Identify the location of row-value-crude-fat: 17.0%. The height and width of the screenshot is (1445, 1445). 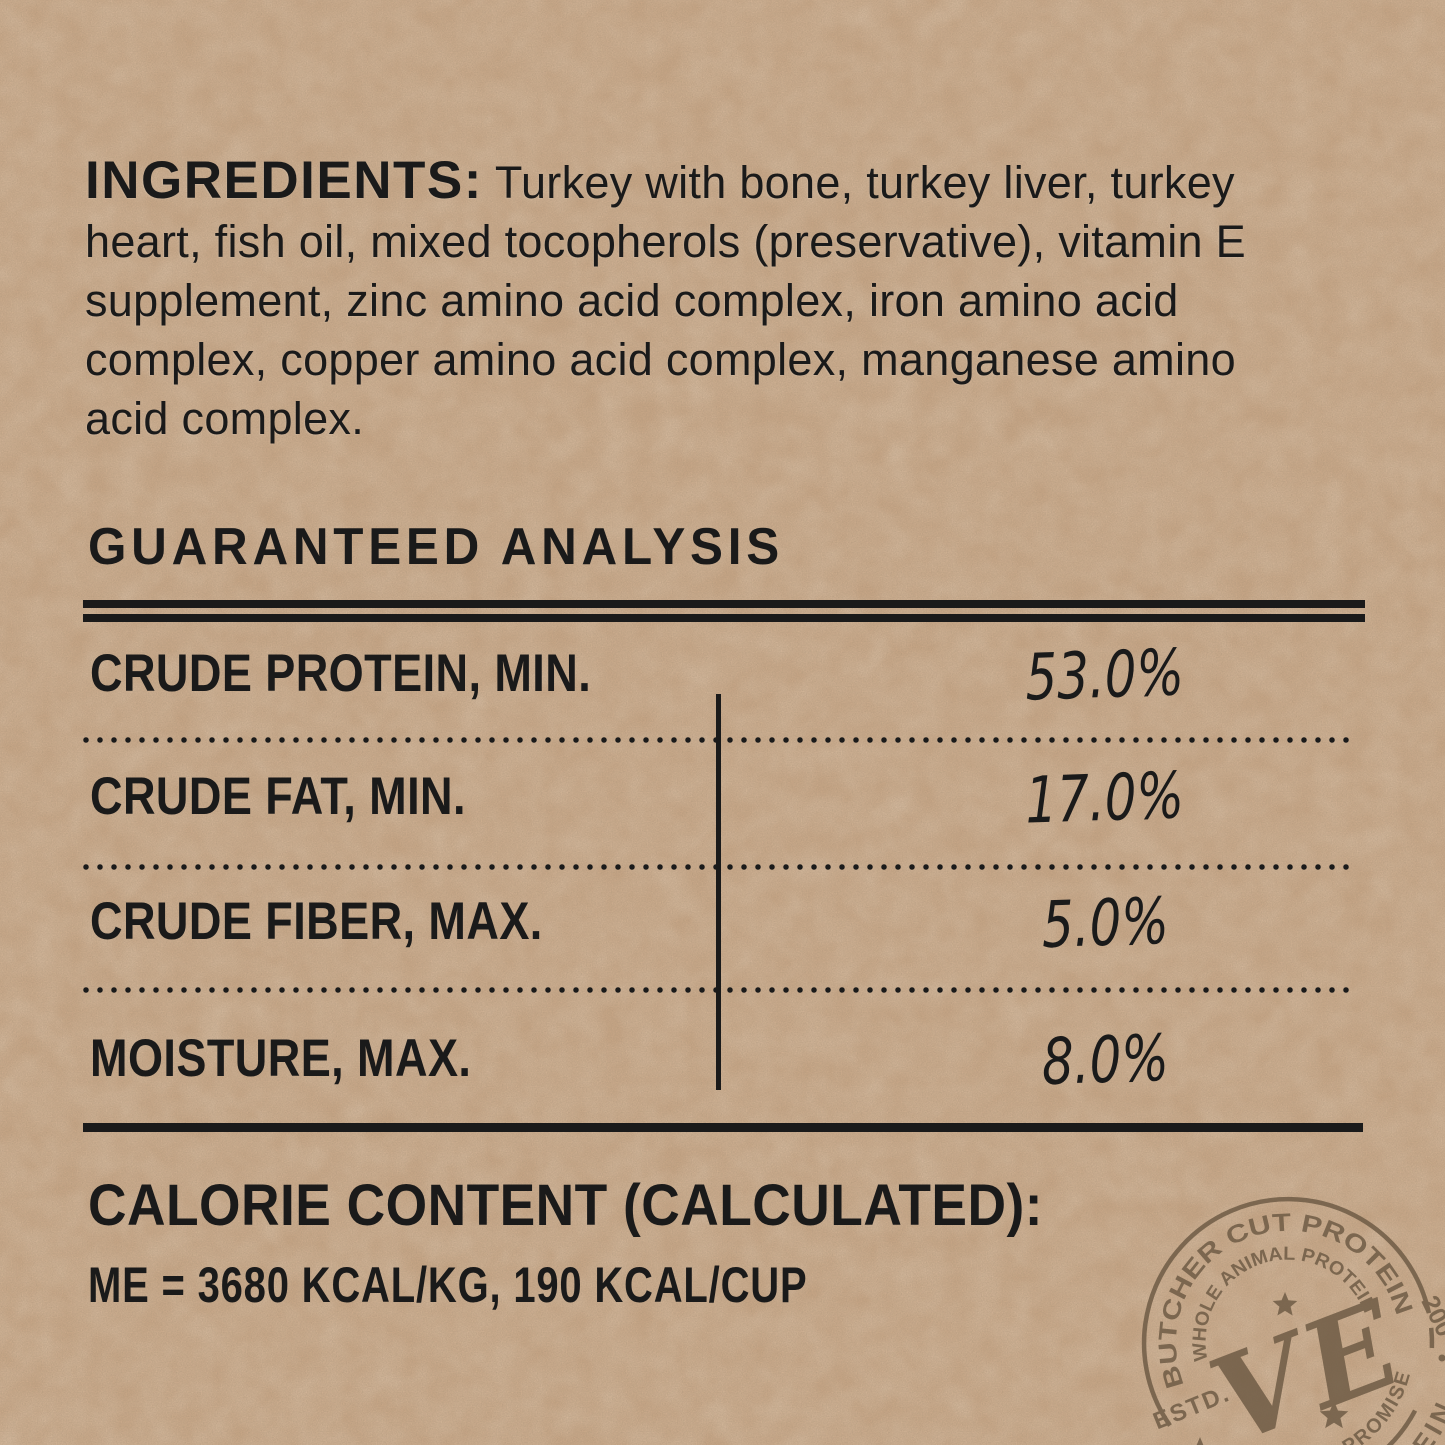
(1105, 799).